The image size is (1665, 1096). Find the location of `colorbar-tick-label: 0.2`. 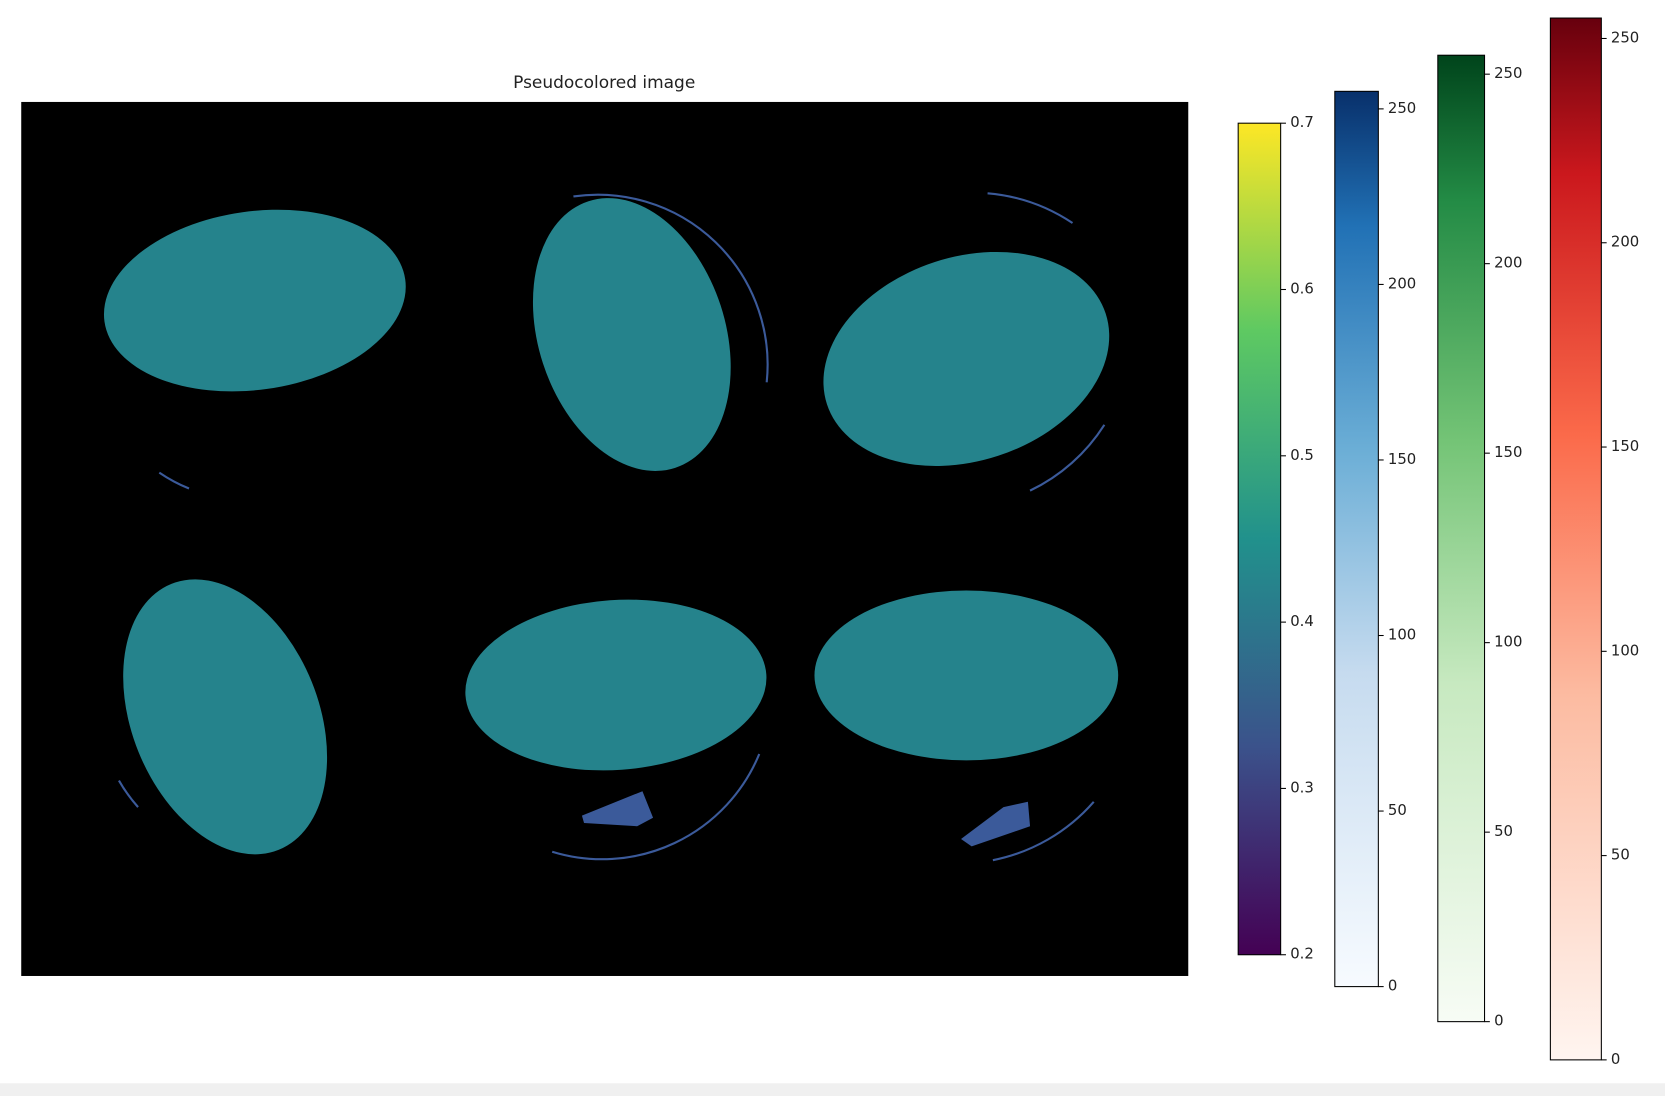

colorbar-tick-label: 0.2 is located at coordinates (1302, 954).